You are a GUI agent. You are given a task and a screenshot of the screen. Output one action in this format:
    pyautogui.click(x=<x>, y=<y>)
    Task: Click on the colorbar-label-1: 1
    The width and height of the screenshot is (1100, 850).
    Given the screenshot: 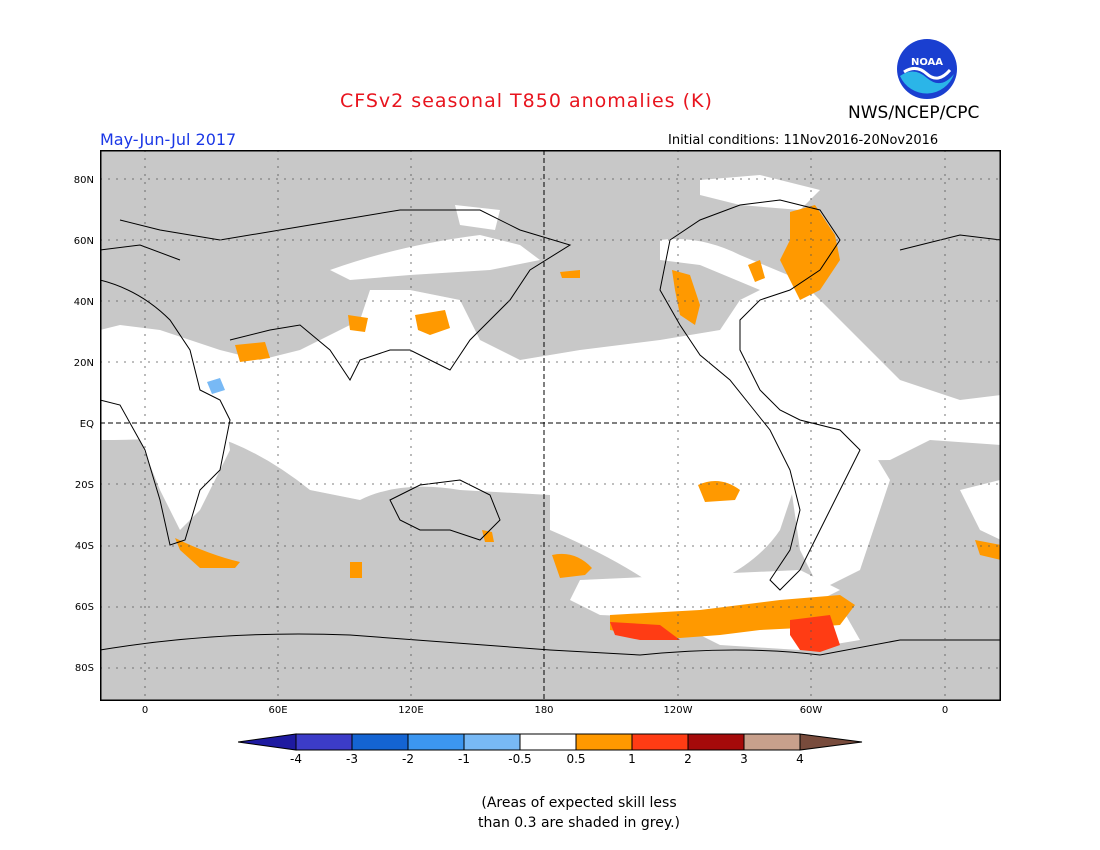 What is the action you would take?
    pyautogui.click(x=632, y=759)
    